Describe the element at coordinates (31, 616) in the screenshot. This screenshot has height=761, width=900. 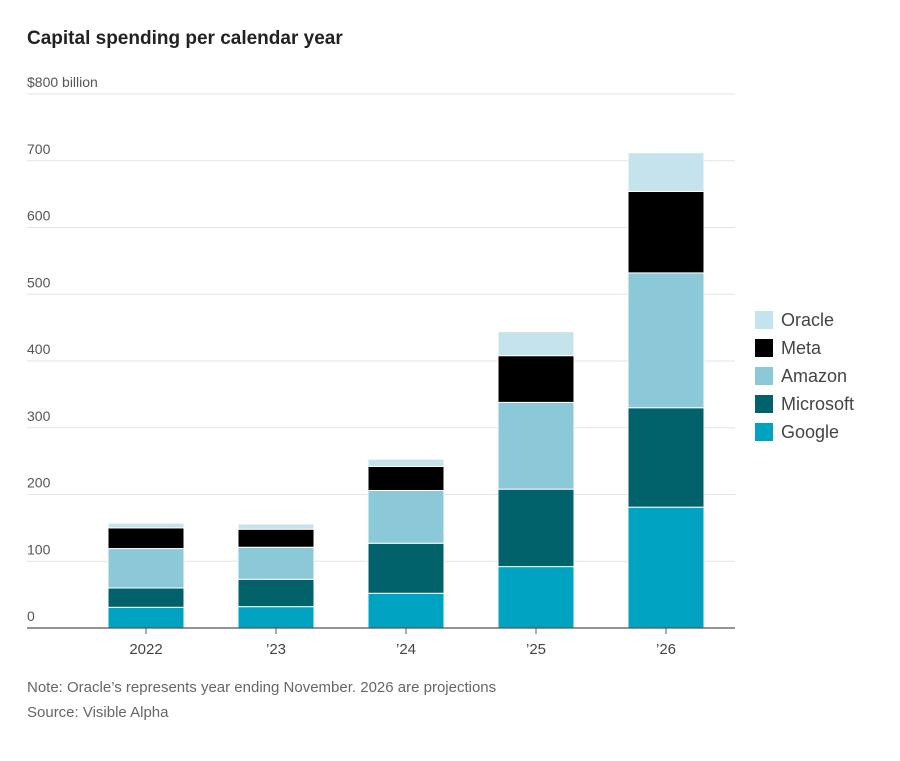
I see `y-tick-label: 0` at that location.